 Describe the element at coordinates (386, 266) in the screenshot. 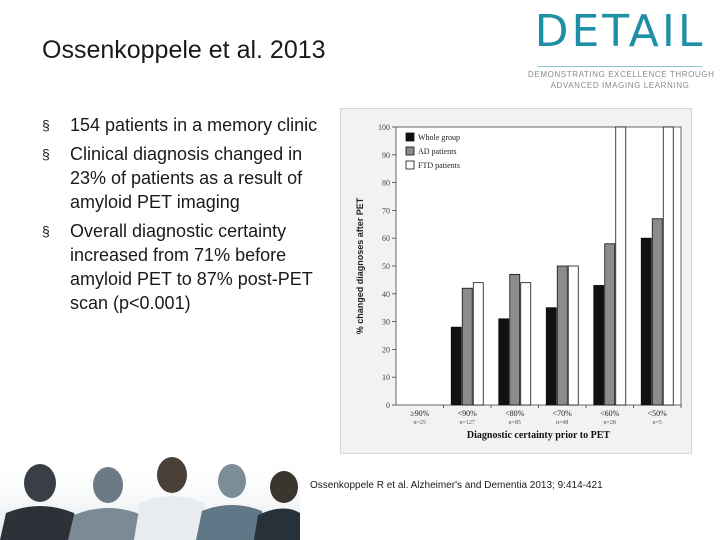

I see `y-tick-label: 50` at that location.